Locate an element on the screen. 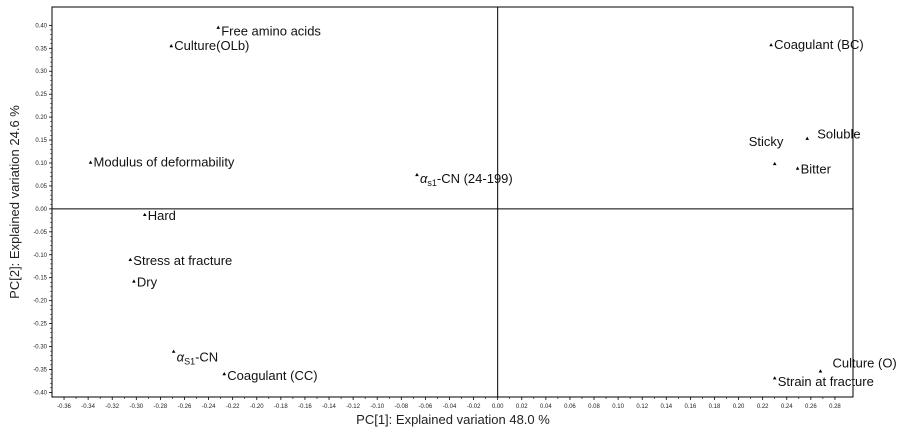 The image size is (905, 428). y-tick-label: 0.40 is located at coordinates (41, 26).